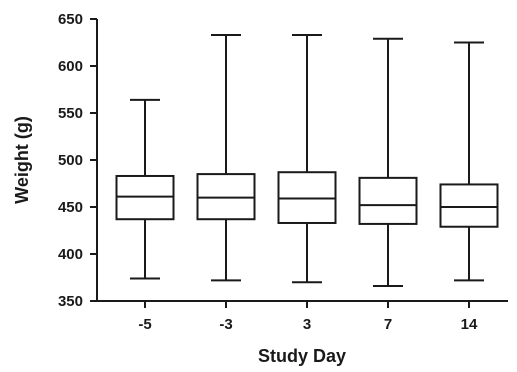 The width and height of the screenshot is (517, 372). What do you see at coordinates (70, 301) in the screenshot?
I see `y-tick-label: 350` at bounding box center [70, 301].